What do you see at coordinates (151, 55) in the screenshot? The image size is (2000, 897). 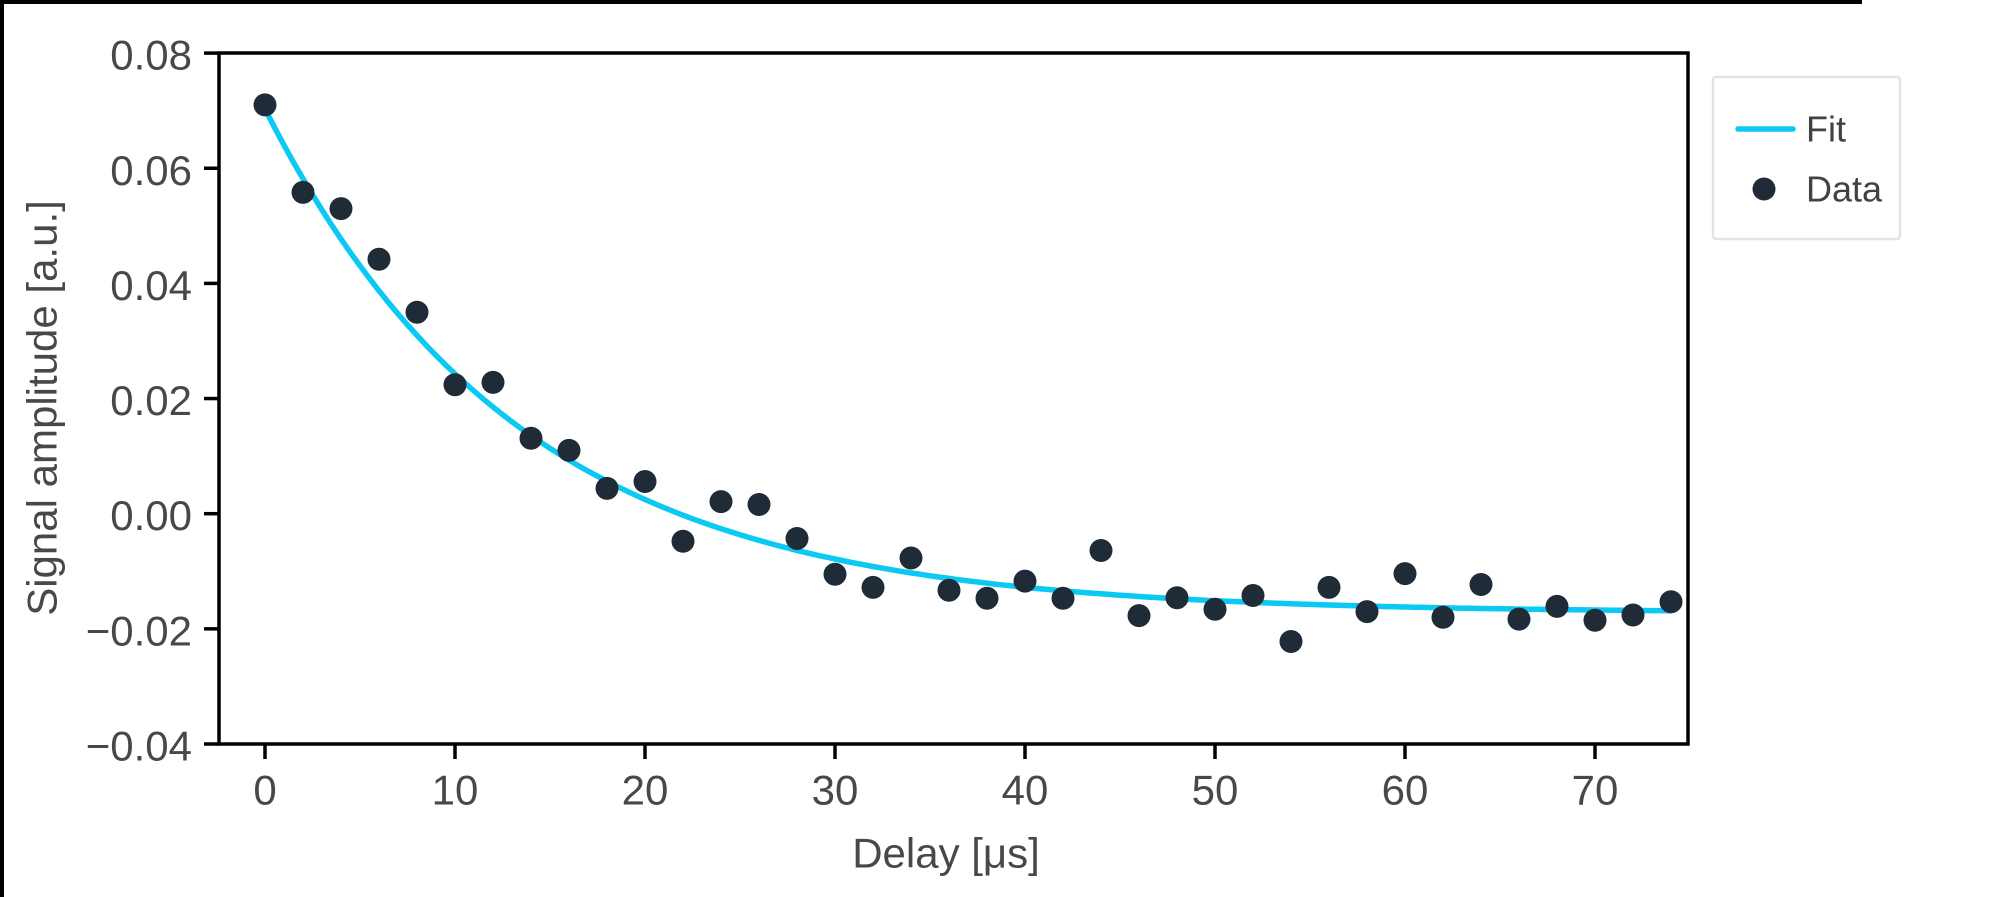 I see `y-tick-label: 0.08` at bounding box center [151, 55].